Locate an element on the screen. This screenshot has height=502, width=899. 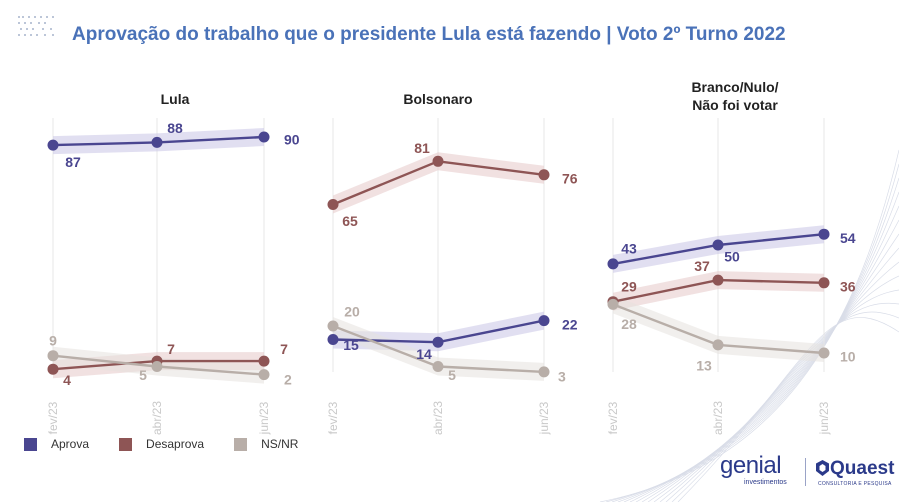
genial-logo: genial is located at coordinates (751, 465).